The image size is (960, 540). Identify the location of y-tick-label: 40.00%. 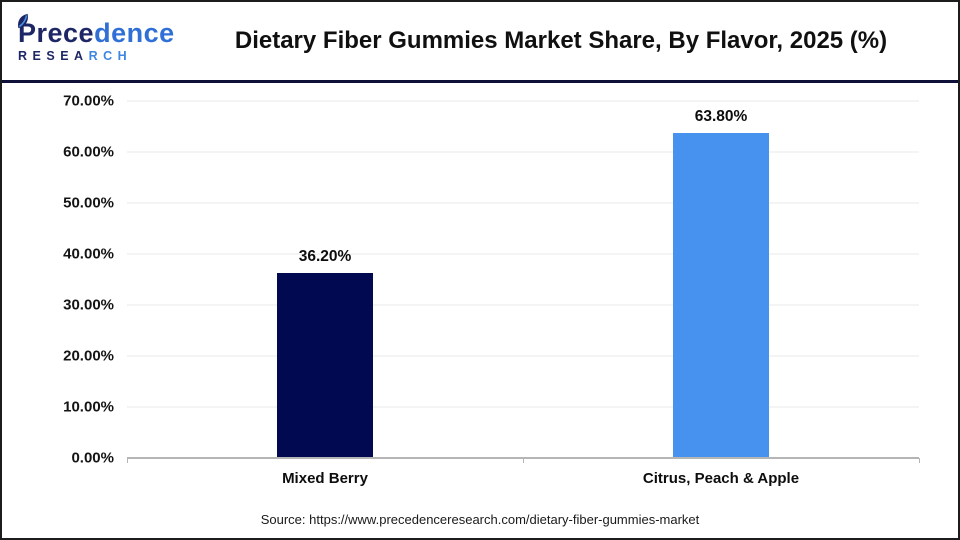
(88, 254).